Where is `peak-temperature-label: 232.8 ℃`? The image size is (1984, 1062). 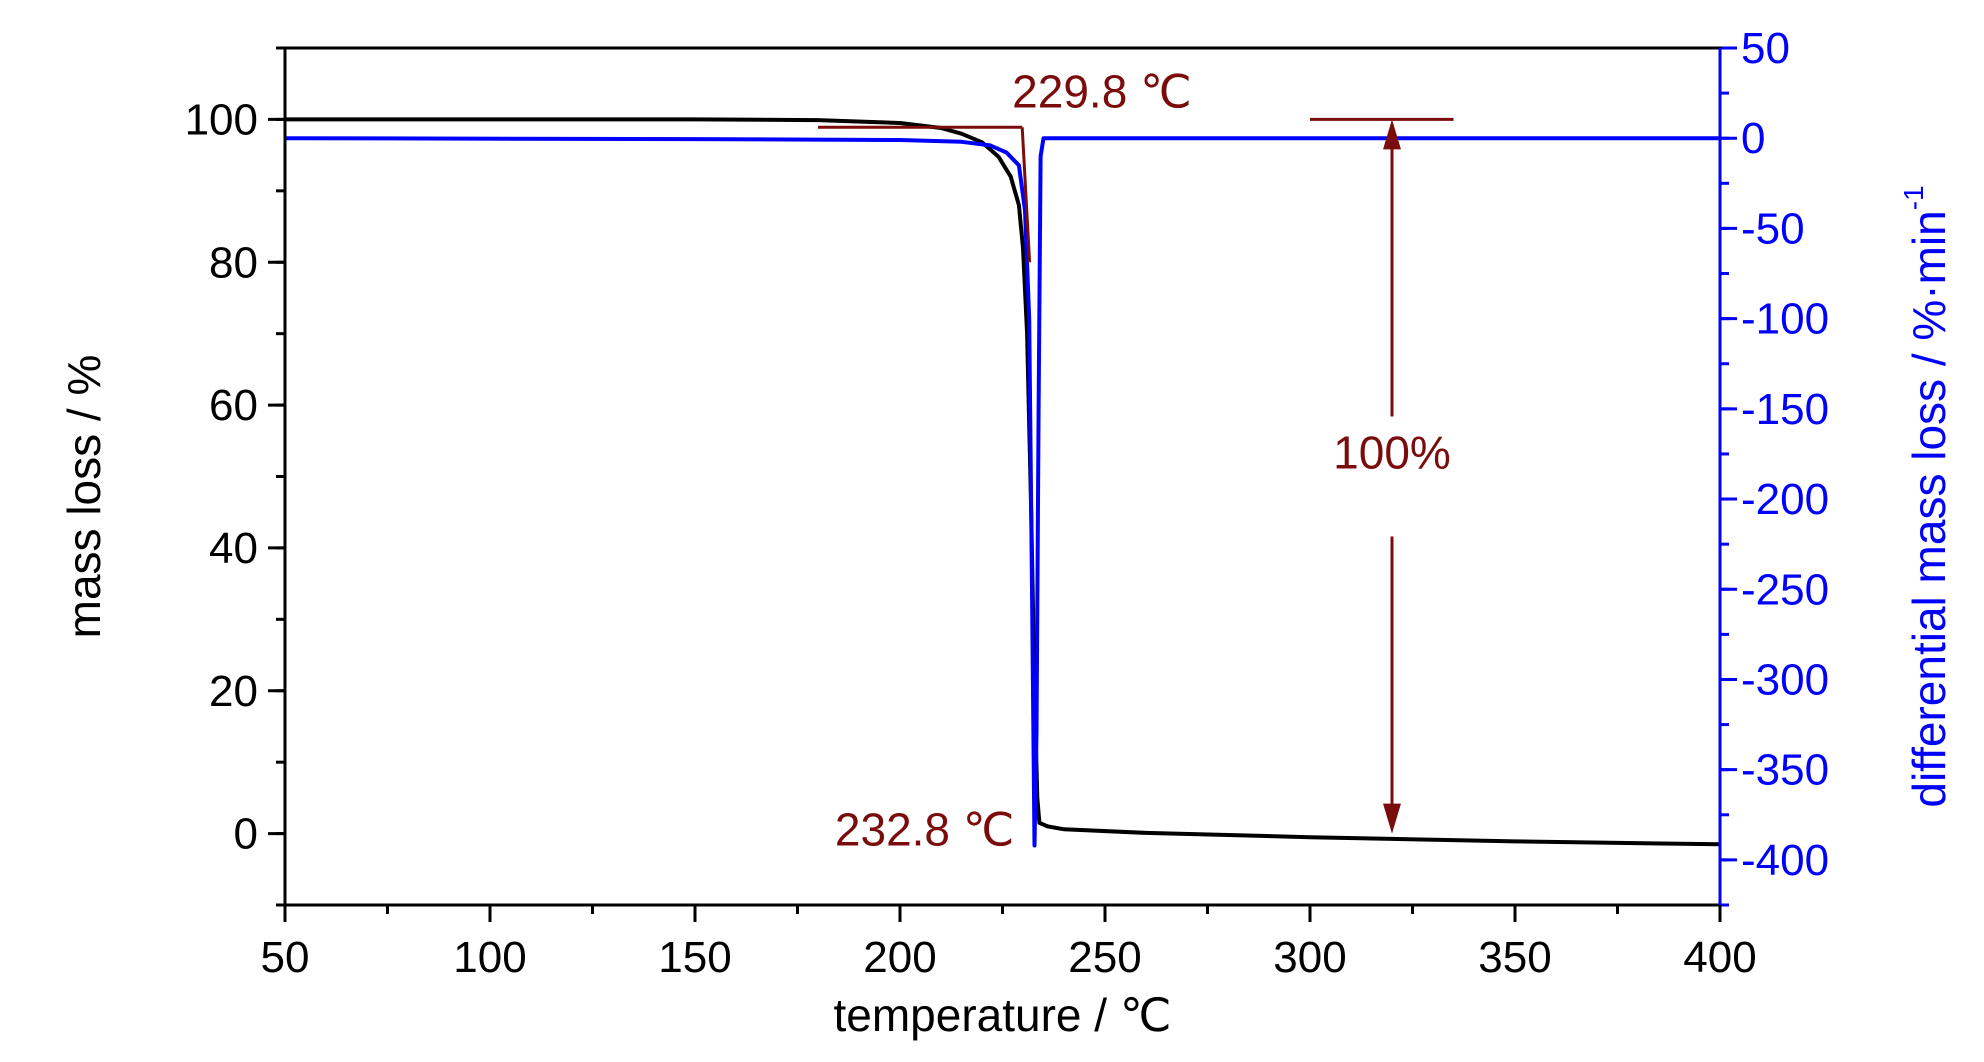
peak-temperature-label: 232.8 ℃ is located at coordinates (925, 830).